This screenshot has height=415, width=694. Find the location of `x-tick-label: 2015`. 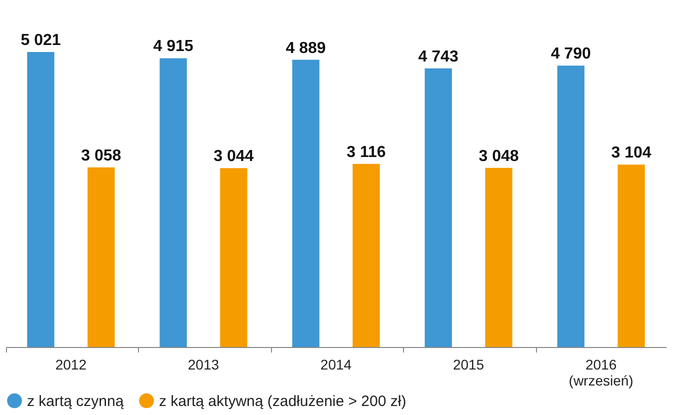

x-tick-label: 2015 is located at coordinates (468, 364).